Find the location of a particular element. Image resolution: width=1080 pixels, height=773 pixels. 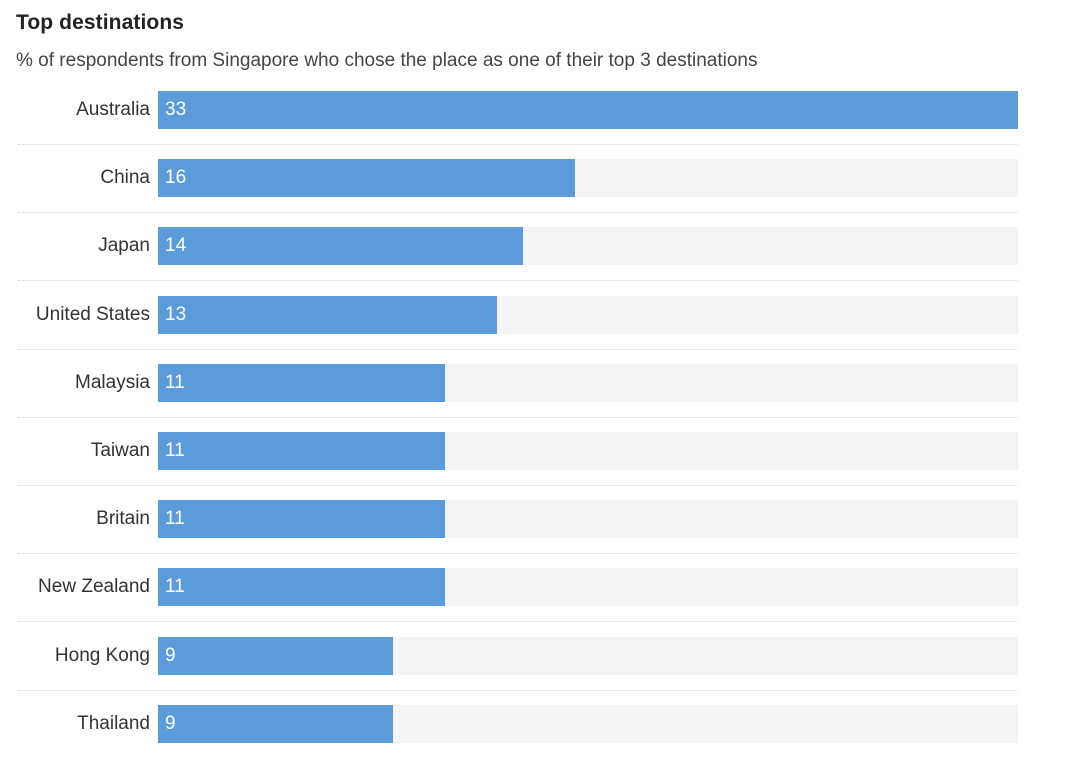

bar-row: Japan 14 is located at coordinates (540, 261).